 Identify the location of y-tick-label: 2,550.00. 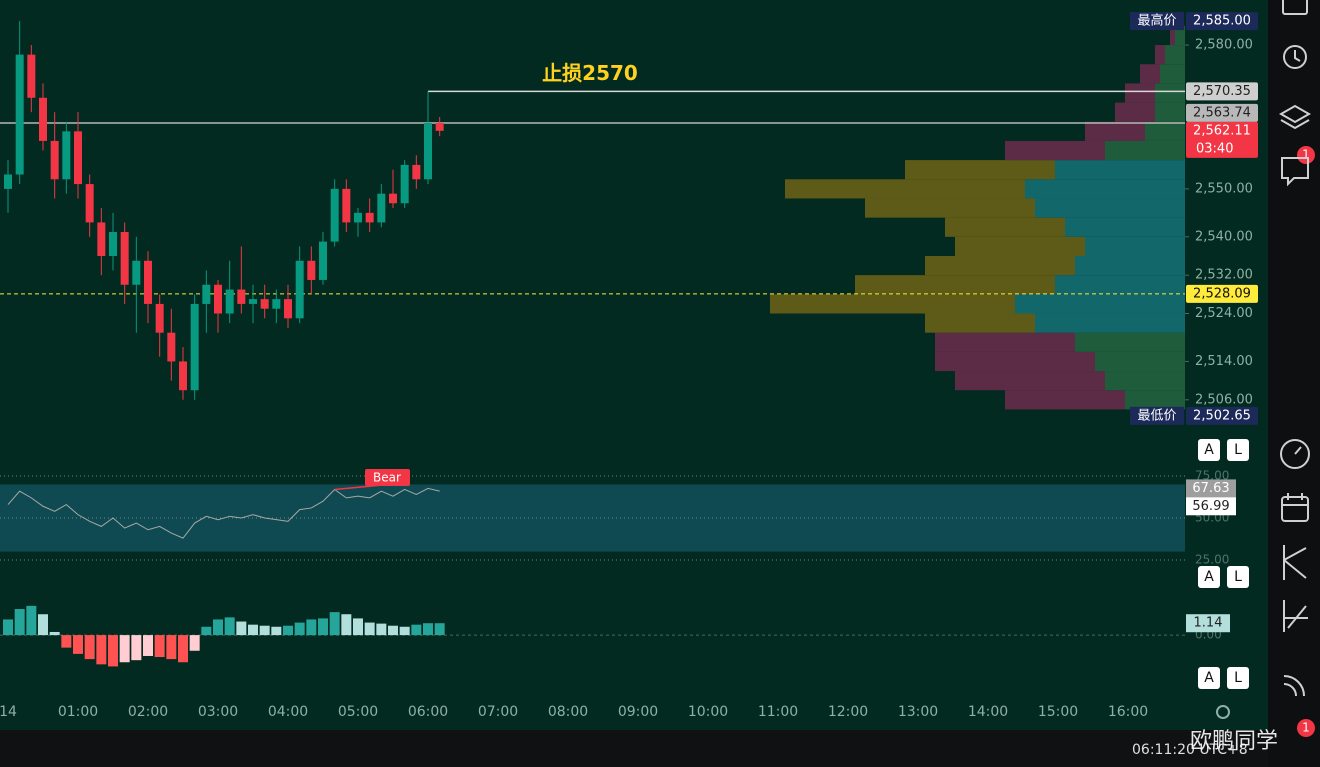
(1224, 188).